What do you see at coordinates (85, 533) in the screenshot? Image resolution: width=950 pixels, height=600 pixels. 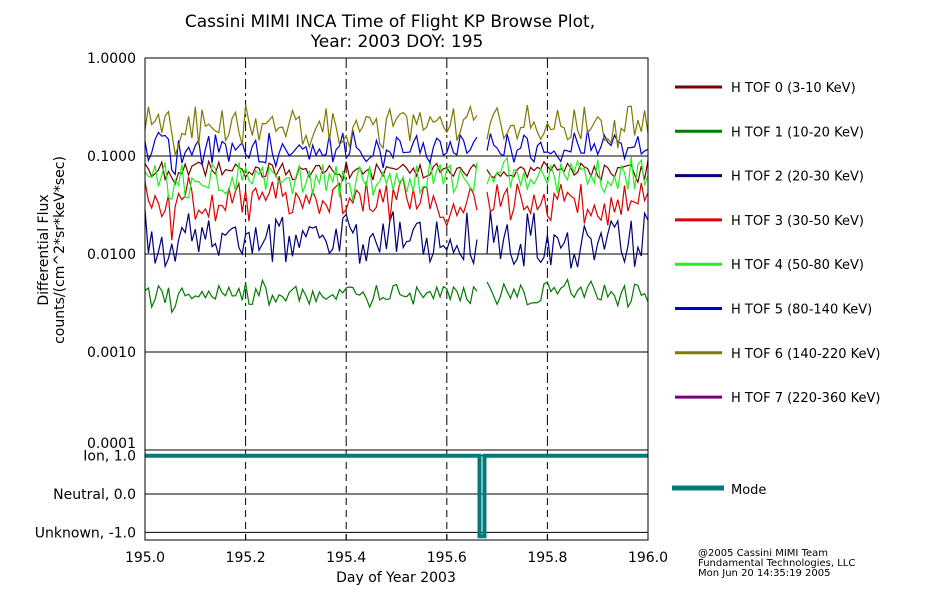 I see `mode-ytick-label-2: Unknown, -1.0` at bounding box center [85, 533].